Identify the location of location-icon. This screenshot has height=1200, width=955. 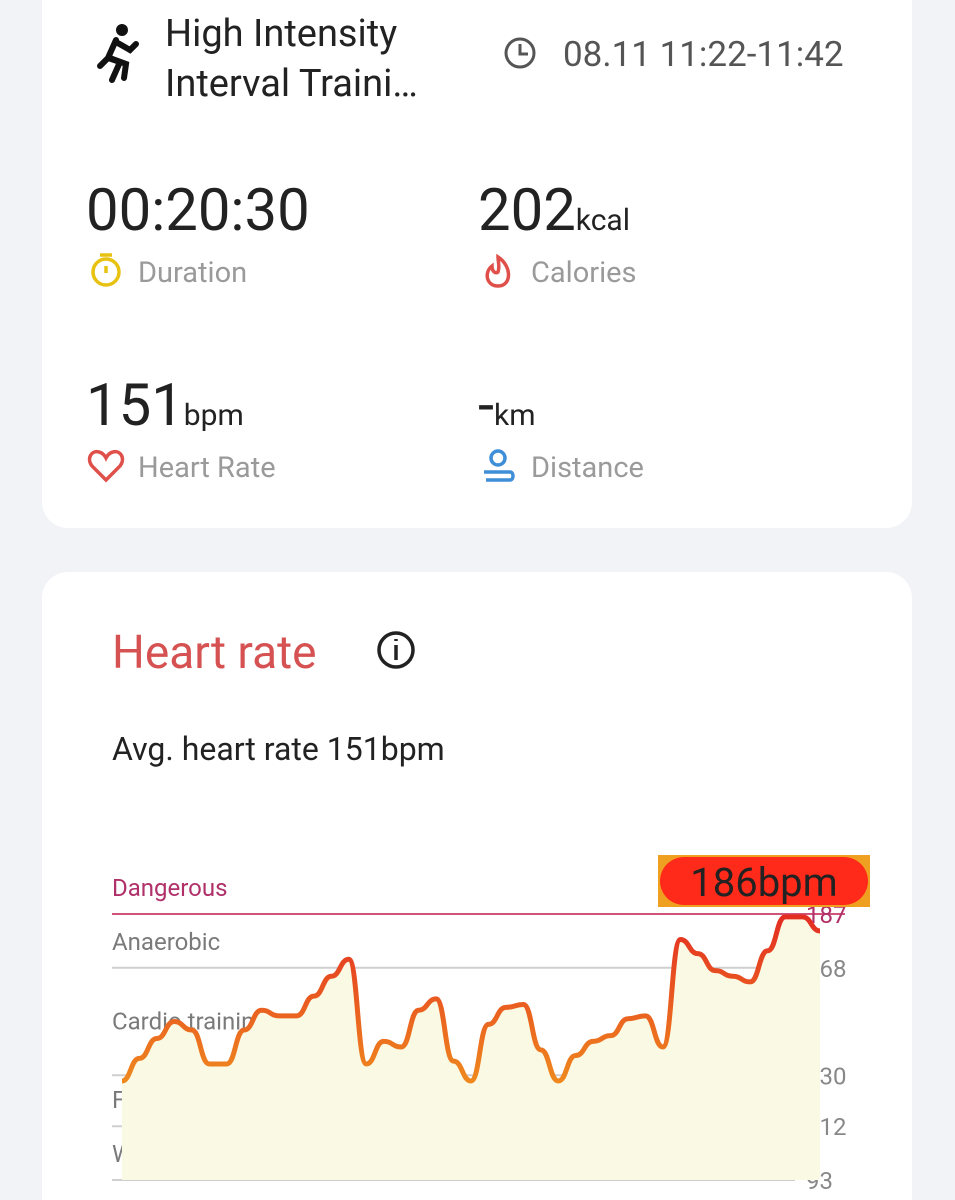
(499, 465).